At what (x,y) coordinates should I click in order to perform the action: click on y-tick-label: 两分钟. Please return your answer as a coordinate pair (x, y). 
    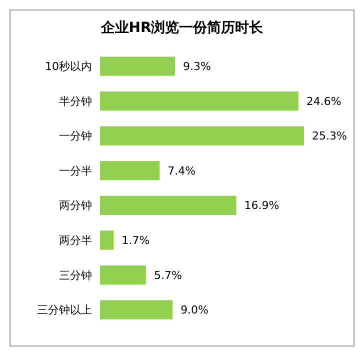
    Looking at the image, I should click on (75, 205).